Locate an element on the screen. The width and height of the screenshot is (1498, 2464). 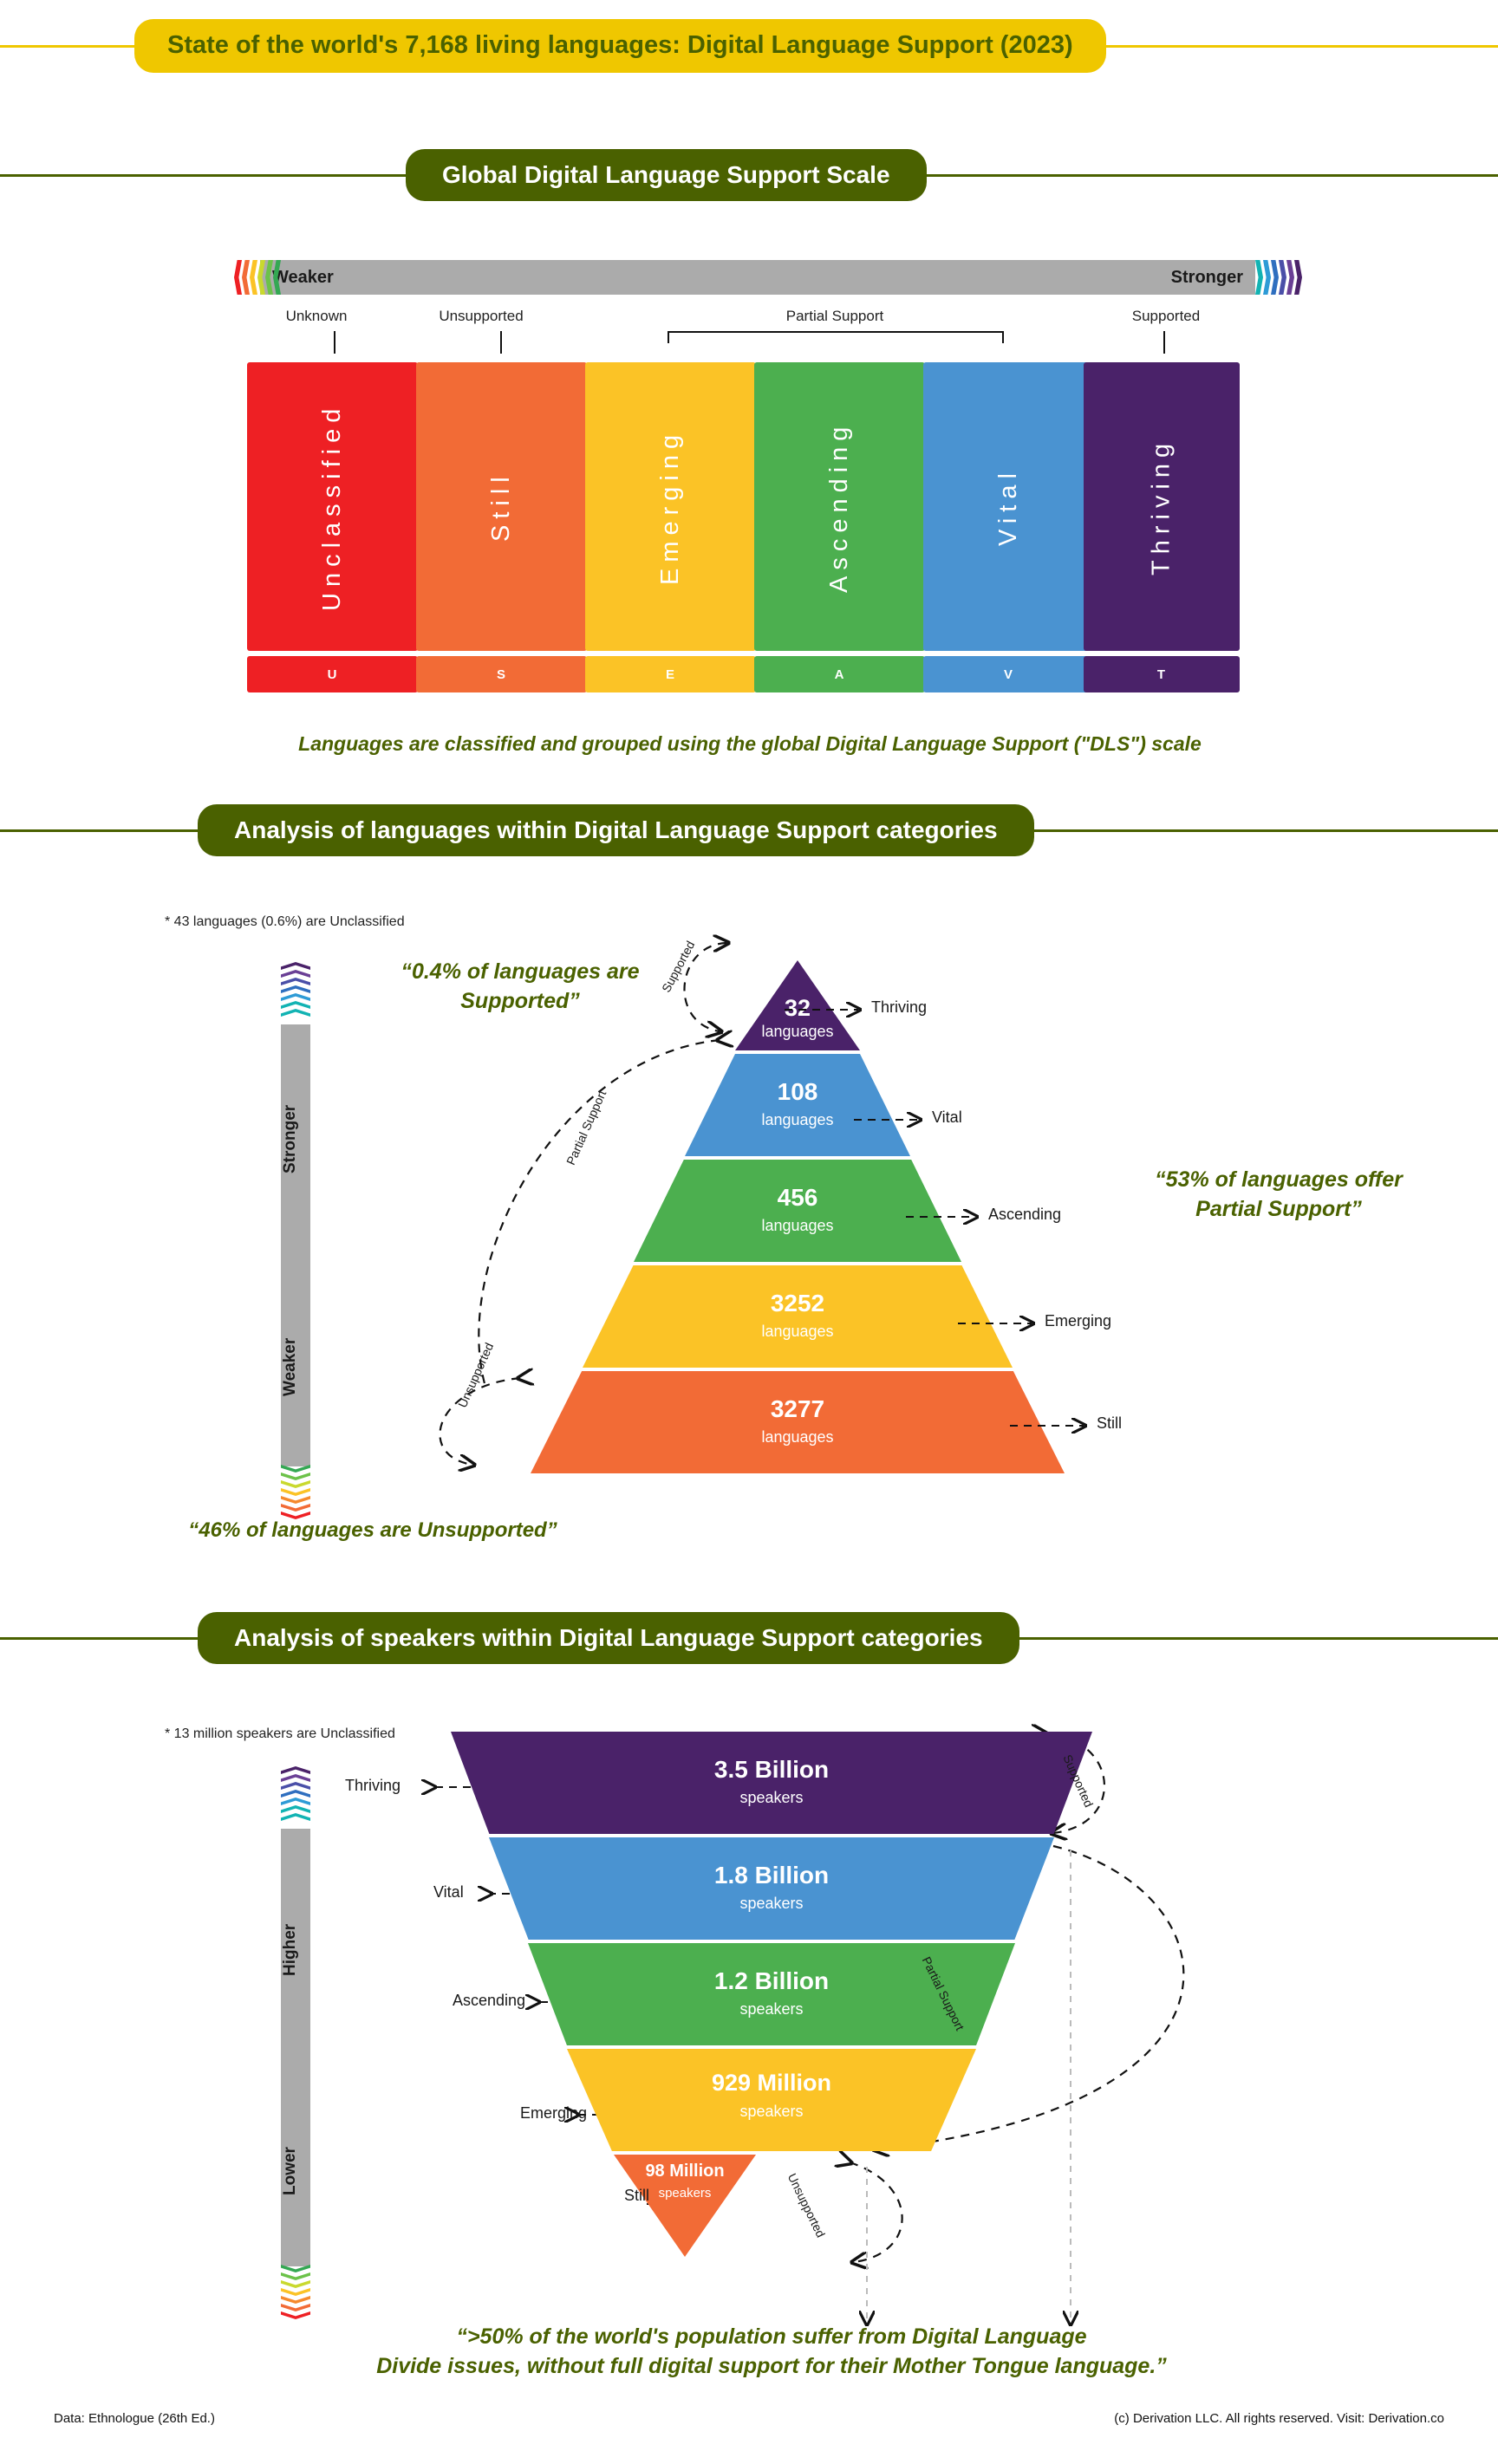
s2-rule-left is located at coordinates (99, 831).